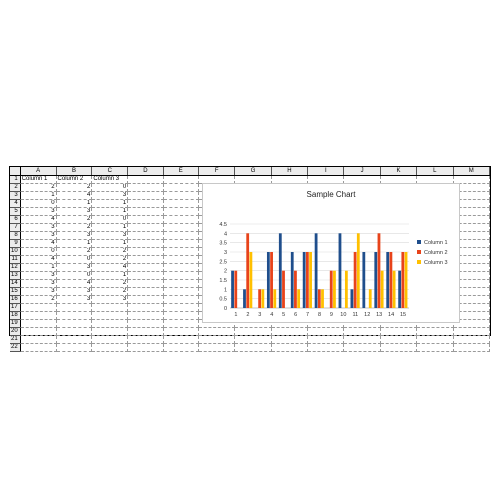 The image size is (500, 500). Describe the element at coordinates (472, 171) in the screenshot. I see `column-header-m: M` at that location.